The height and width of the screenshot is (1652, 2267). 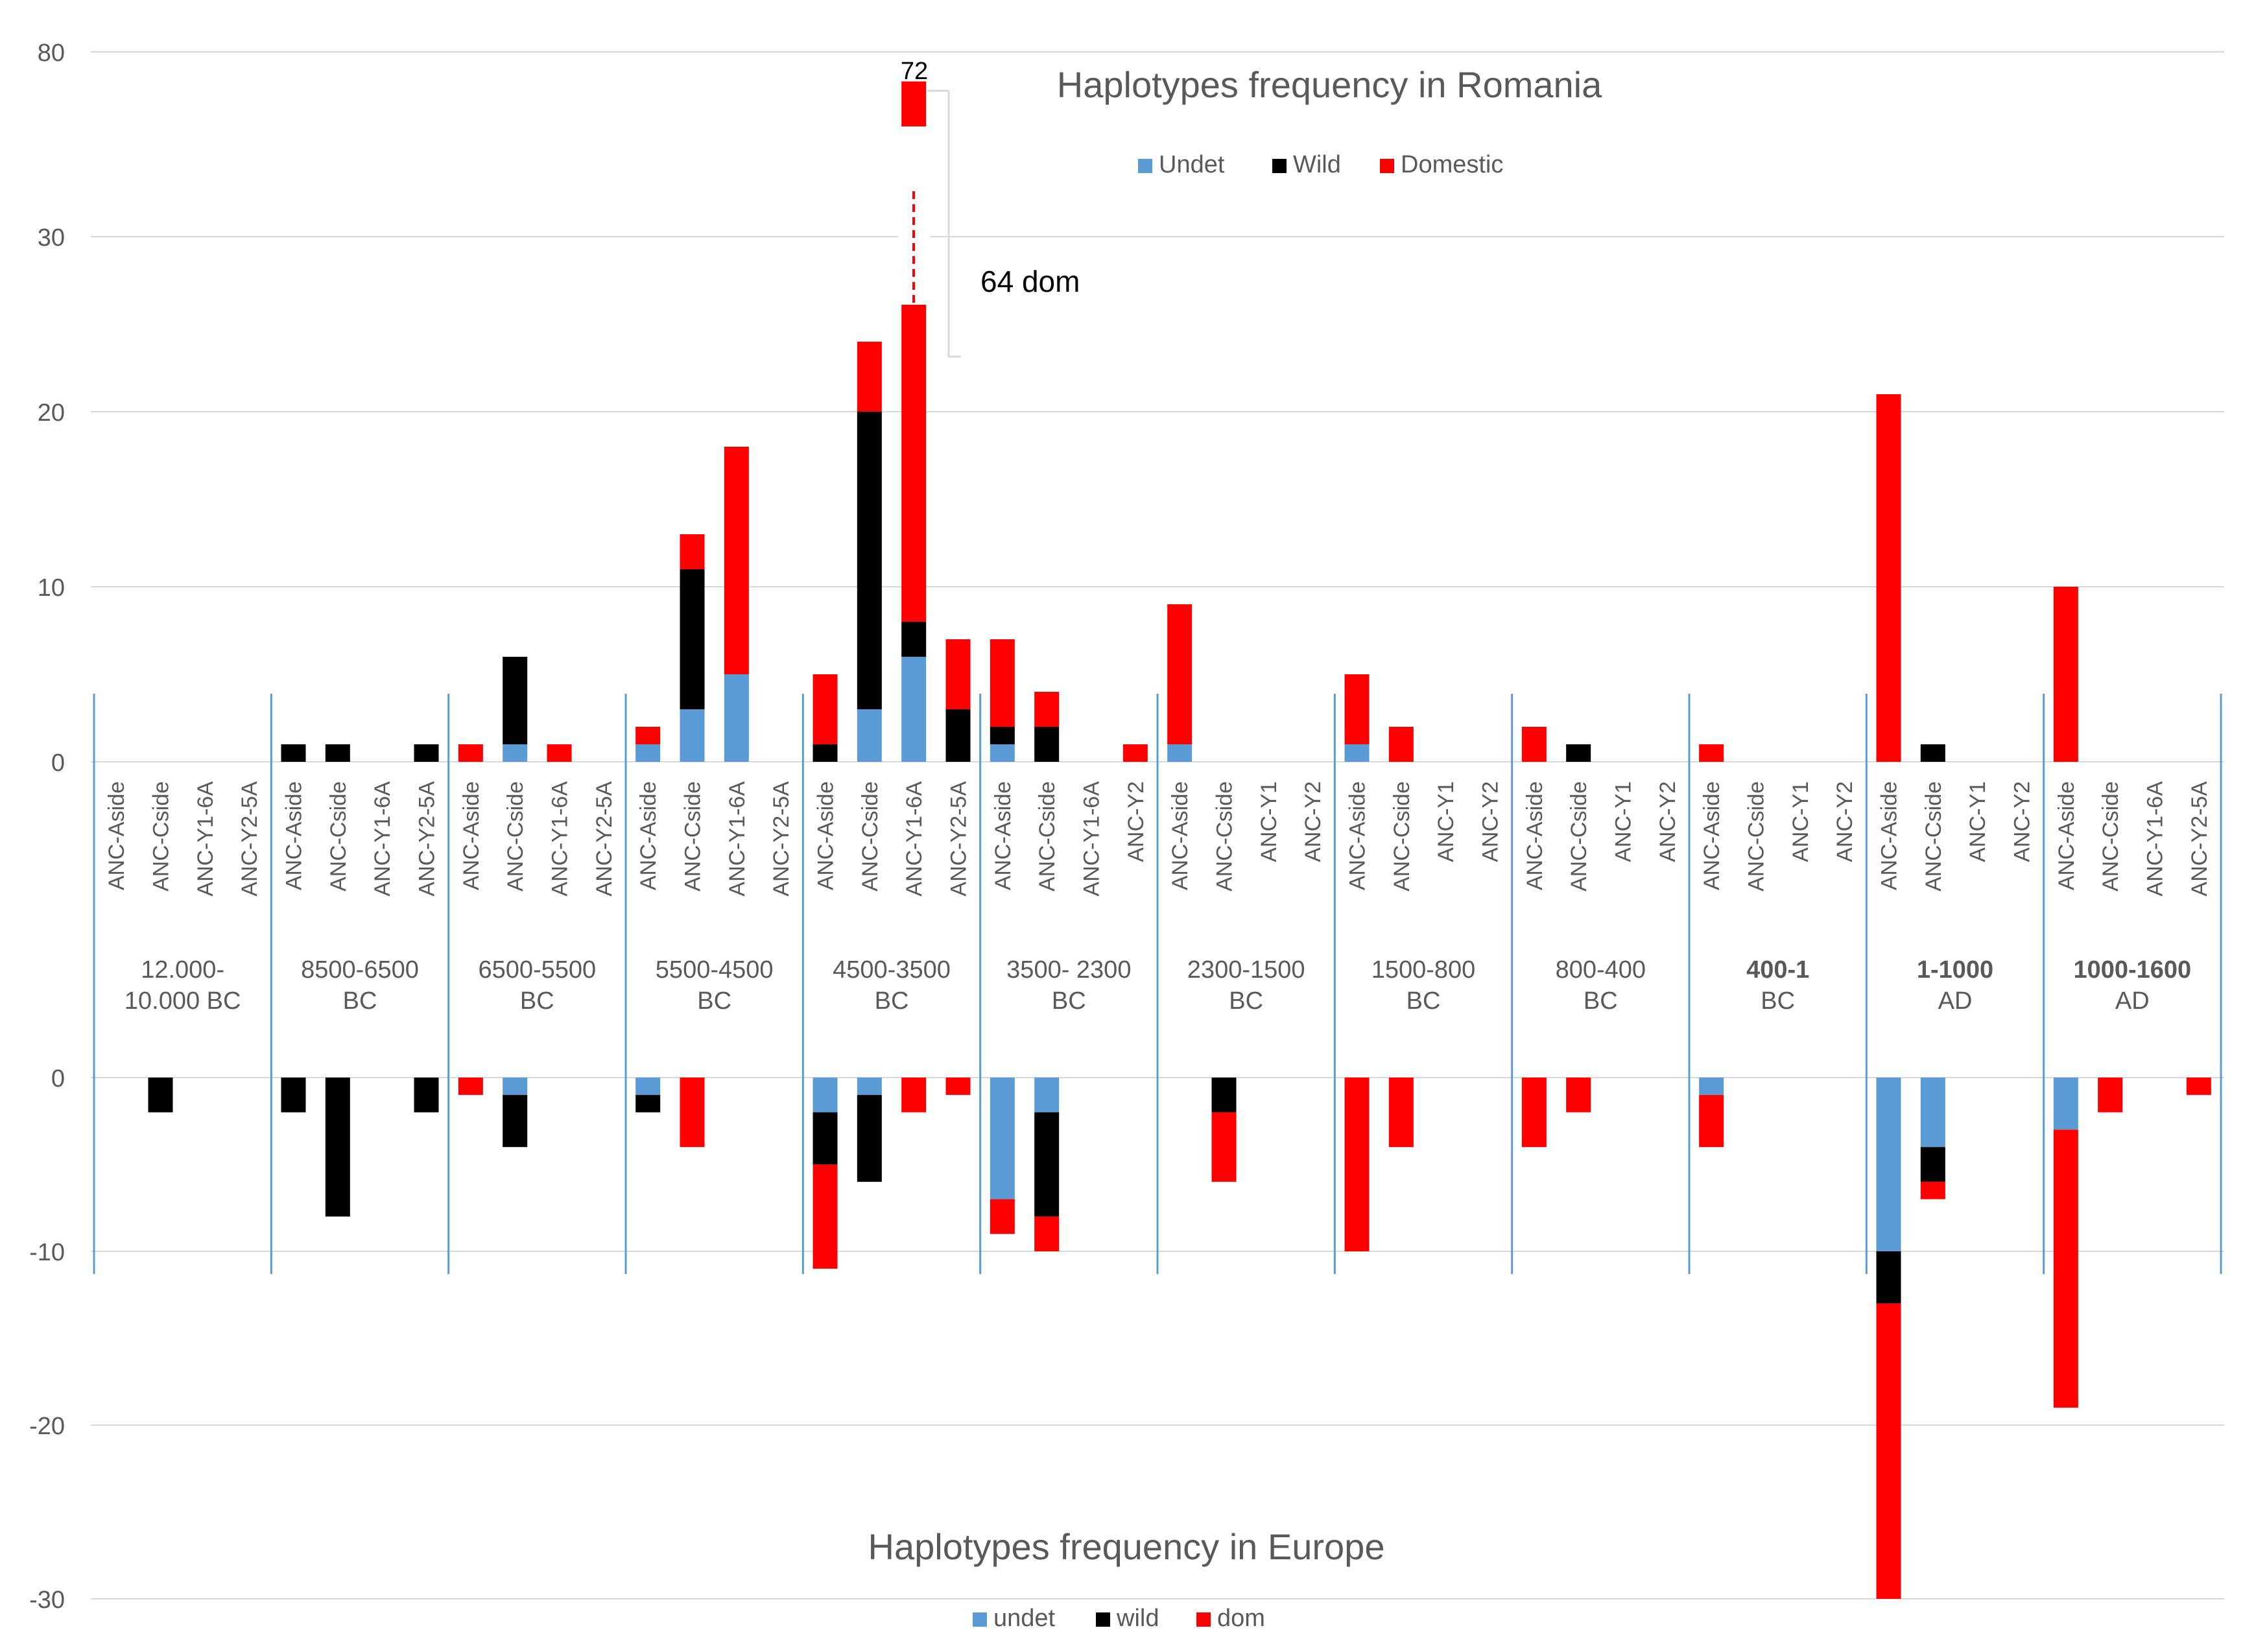 I want to click on period-label: 1500-800, so click(x=1423, y=970).